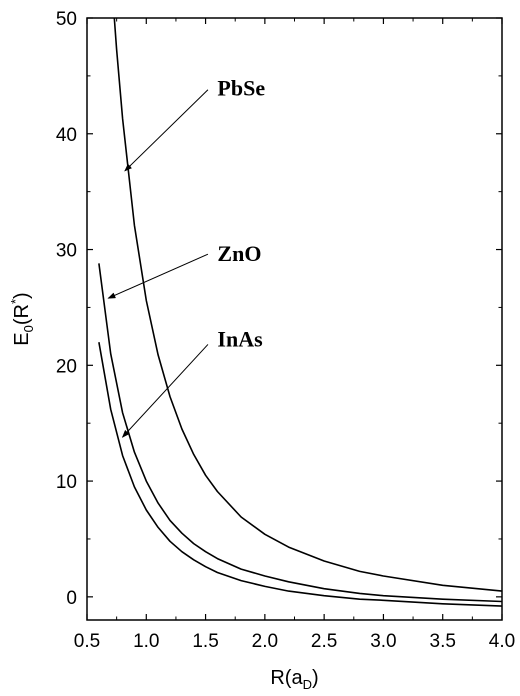  Describe the element at coordinates (502, 641) in the screenshot. I see `x-tick-label: 4.0` at that location.